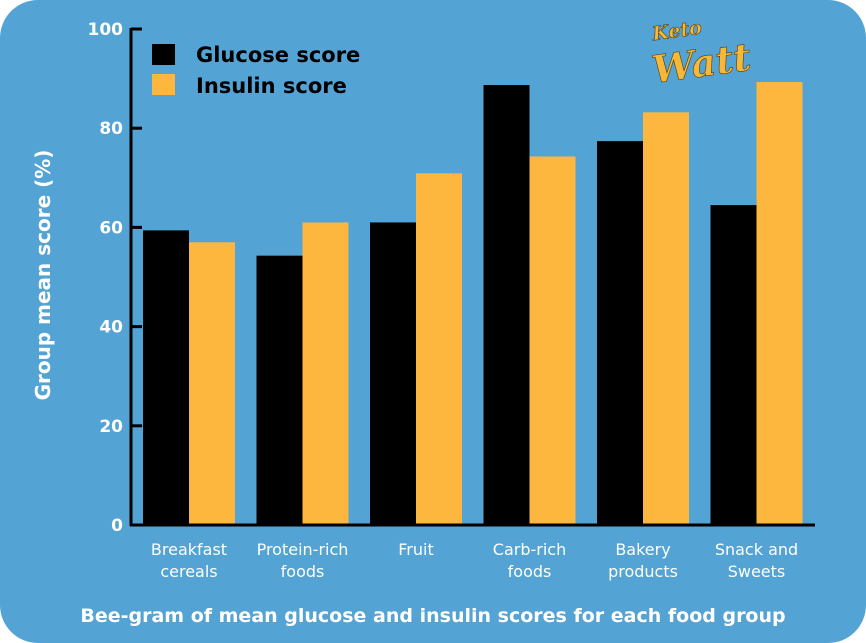  What do you see at coordinates (278, 55) in the screenshot?
I see `legend-label: Glucose score` at bounding box center [278, 55].